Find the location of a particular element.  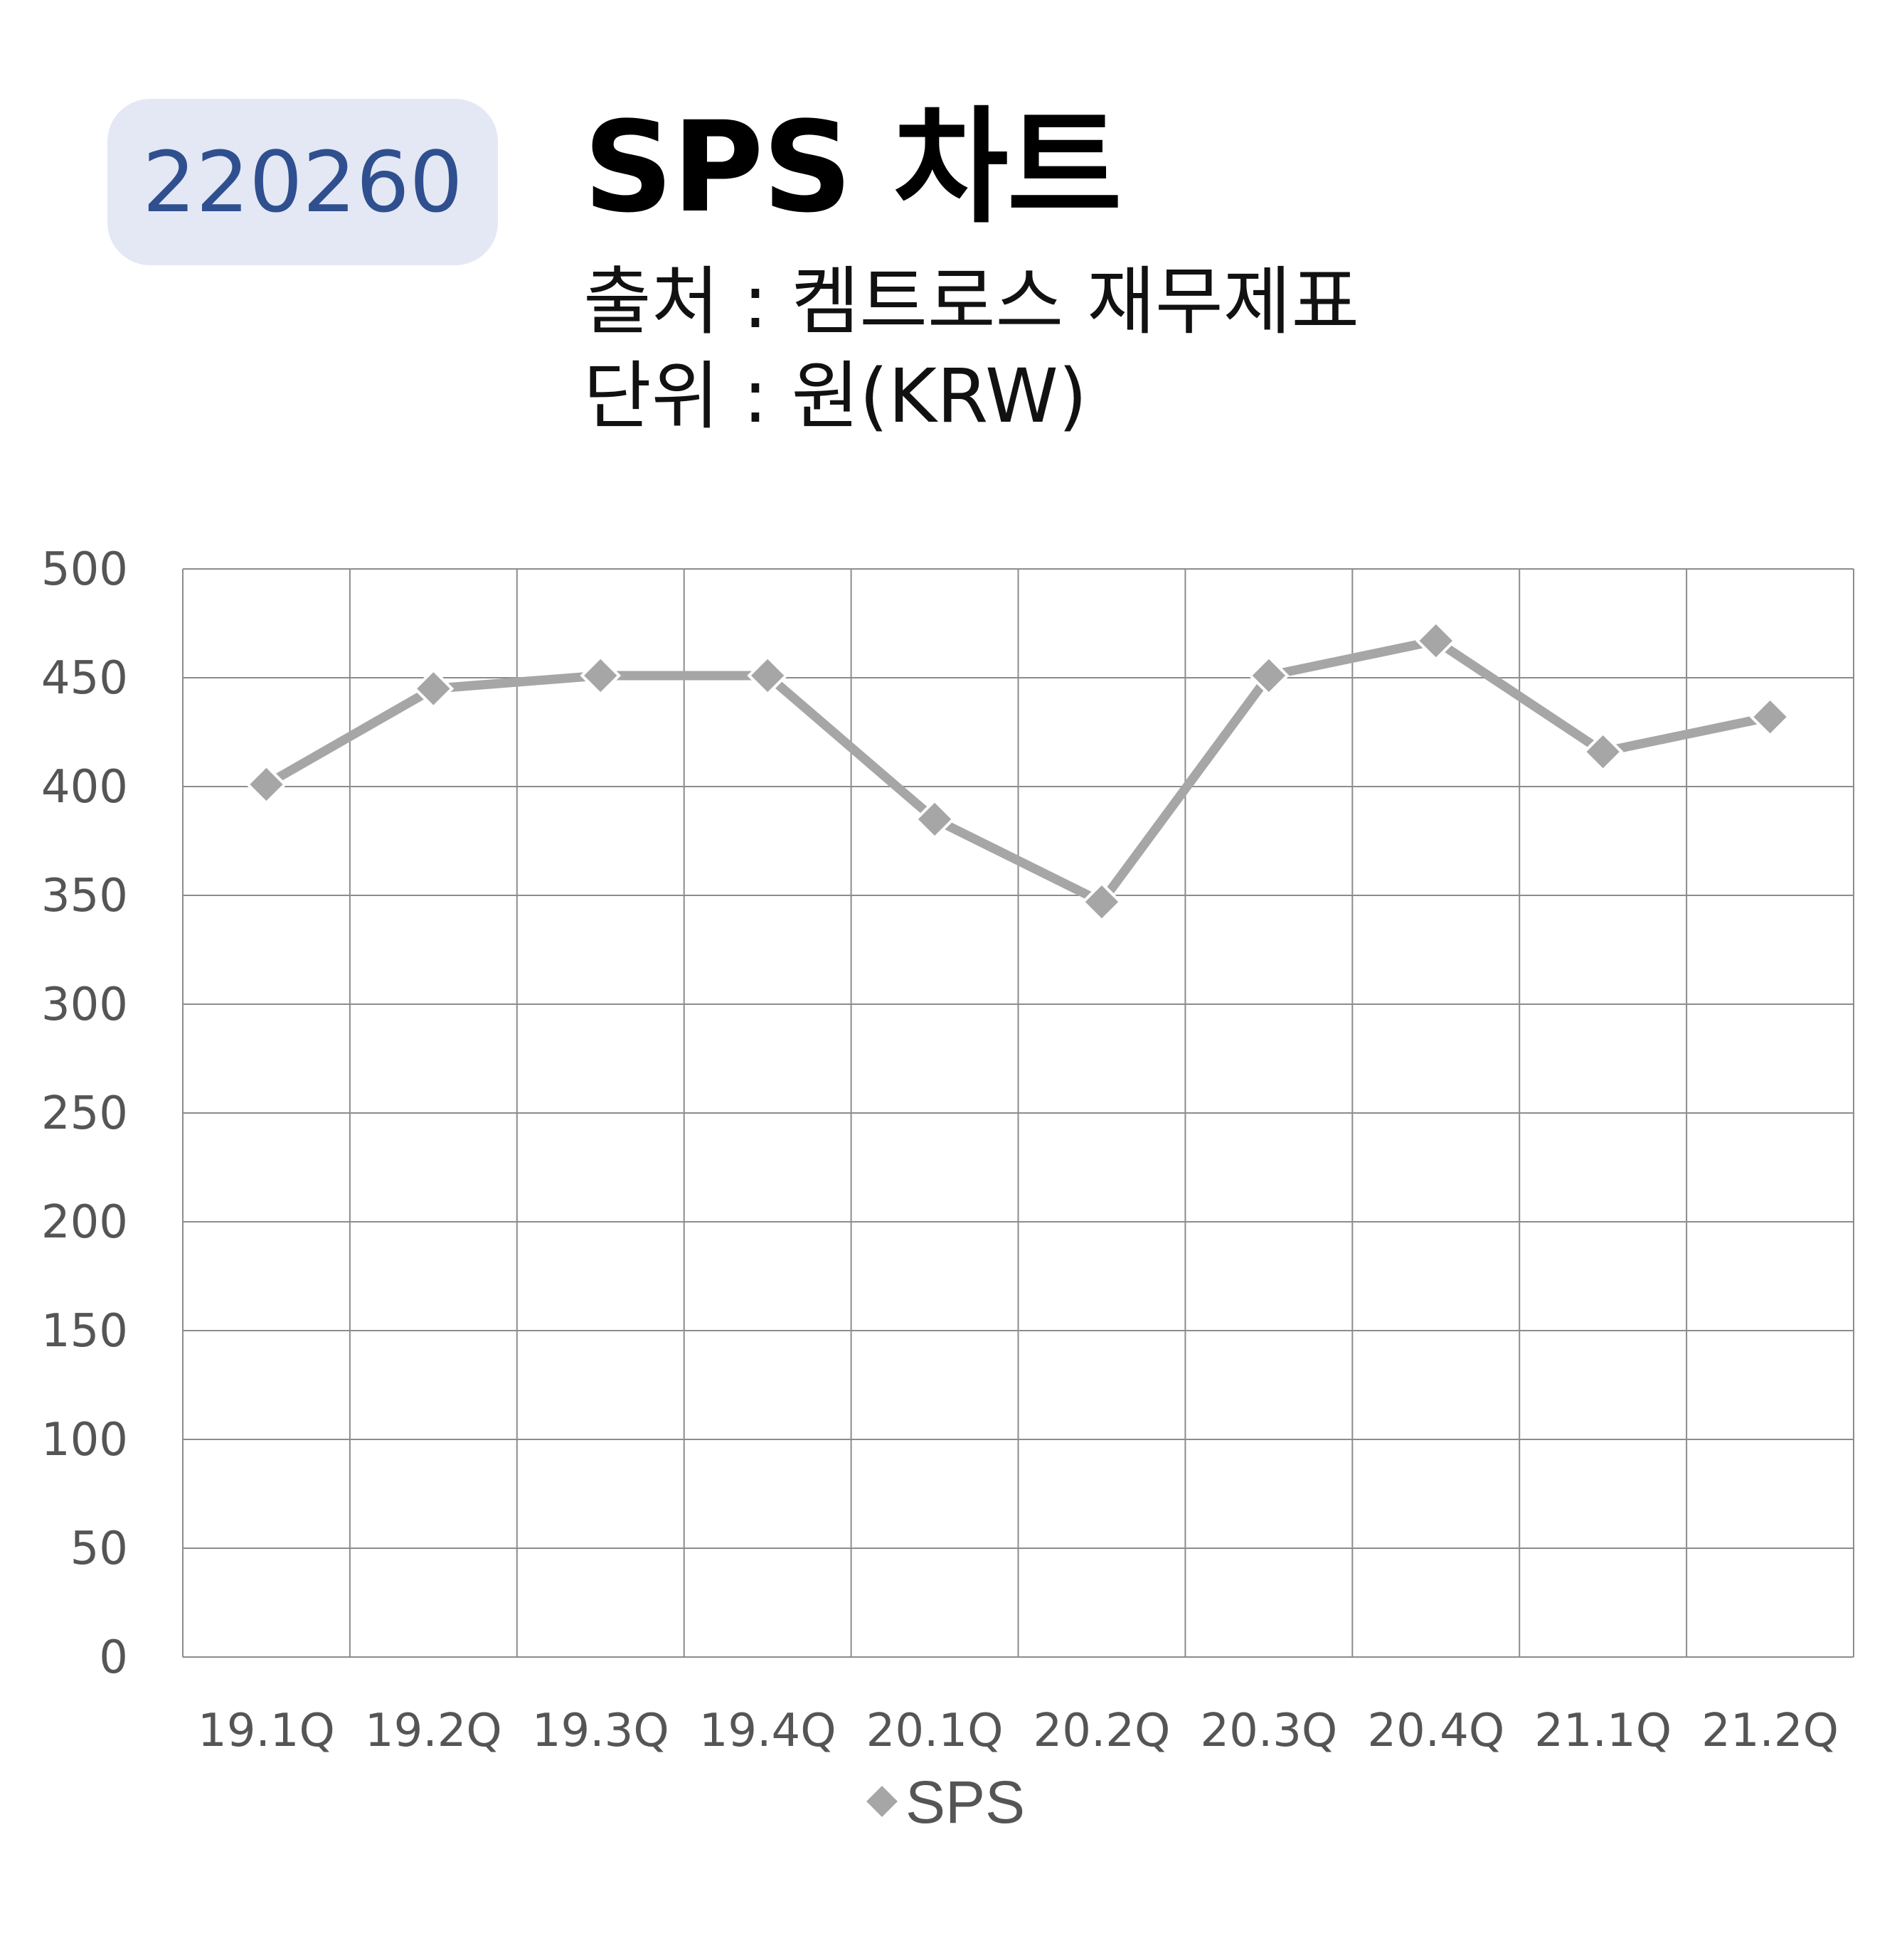

x-tick-label: 20.4Q is located at coordinates (1435, 1731).